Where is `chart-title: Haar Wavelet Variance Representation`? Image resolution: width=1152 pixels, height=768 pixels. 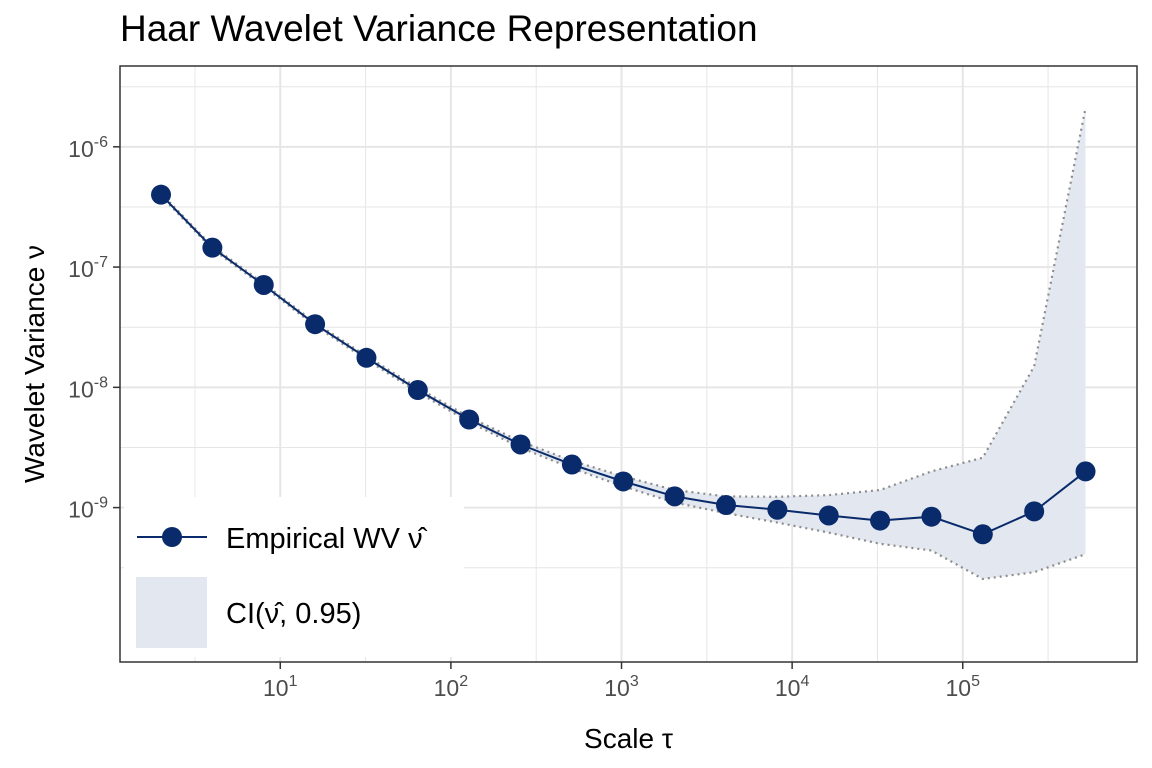 chart-title: Haar Wavelet Variance Representation is located at coordinates (439, 28).